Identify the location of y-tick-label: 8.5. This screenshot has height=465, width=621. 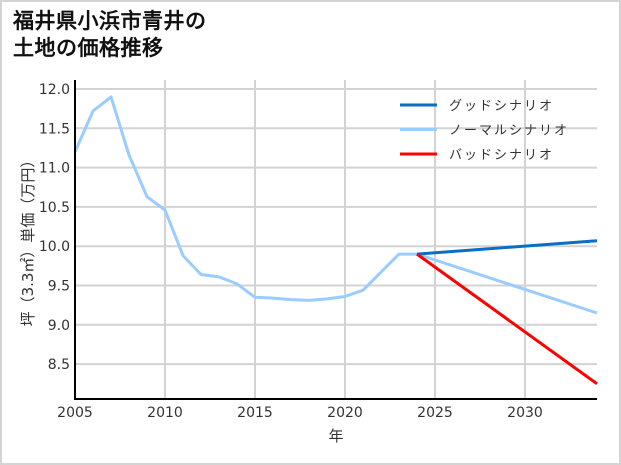
(59, 365).